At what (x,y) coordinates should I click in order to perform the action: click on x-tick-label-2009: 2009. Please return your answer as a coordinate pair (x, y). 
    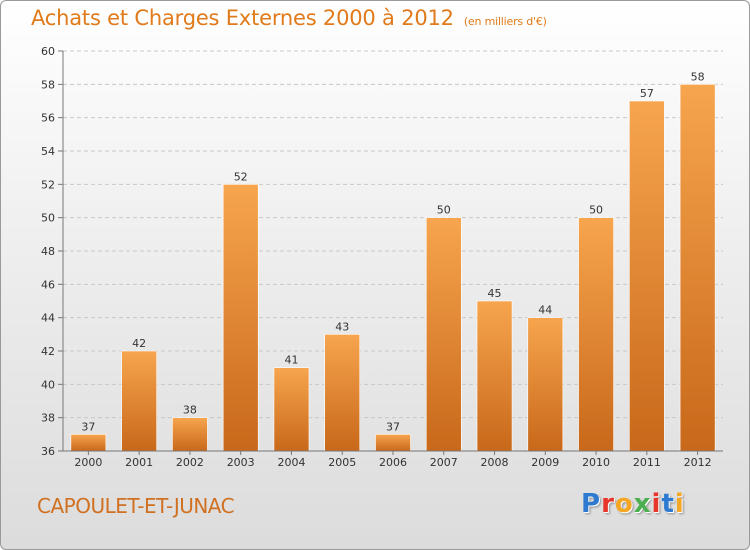
    Looking at the image, I should click on (545, 462).